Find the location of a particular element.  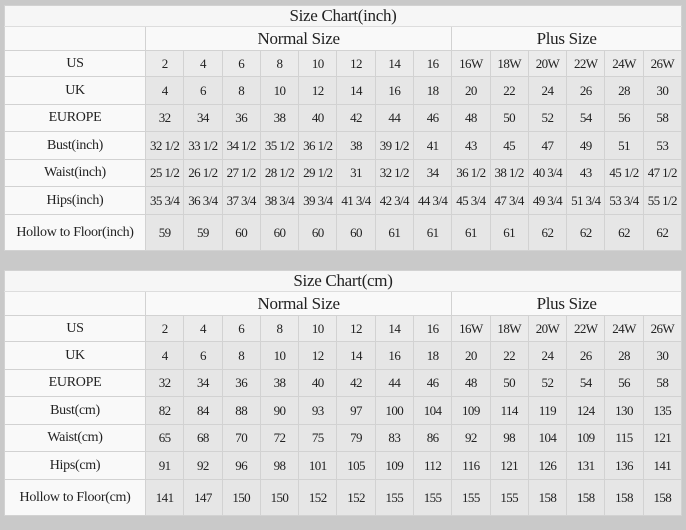

size-cell: 50 is located at coordinates (509, 118).